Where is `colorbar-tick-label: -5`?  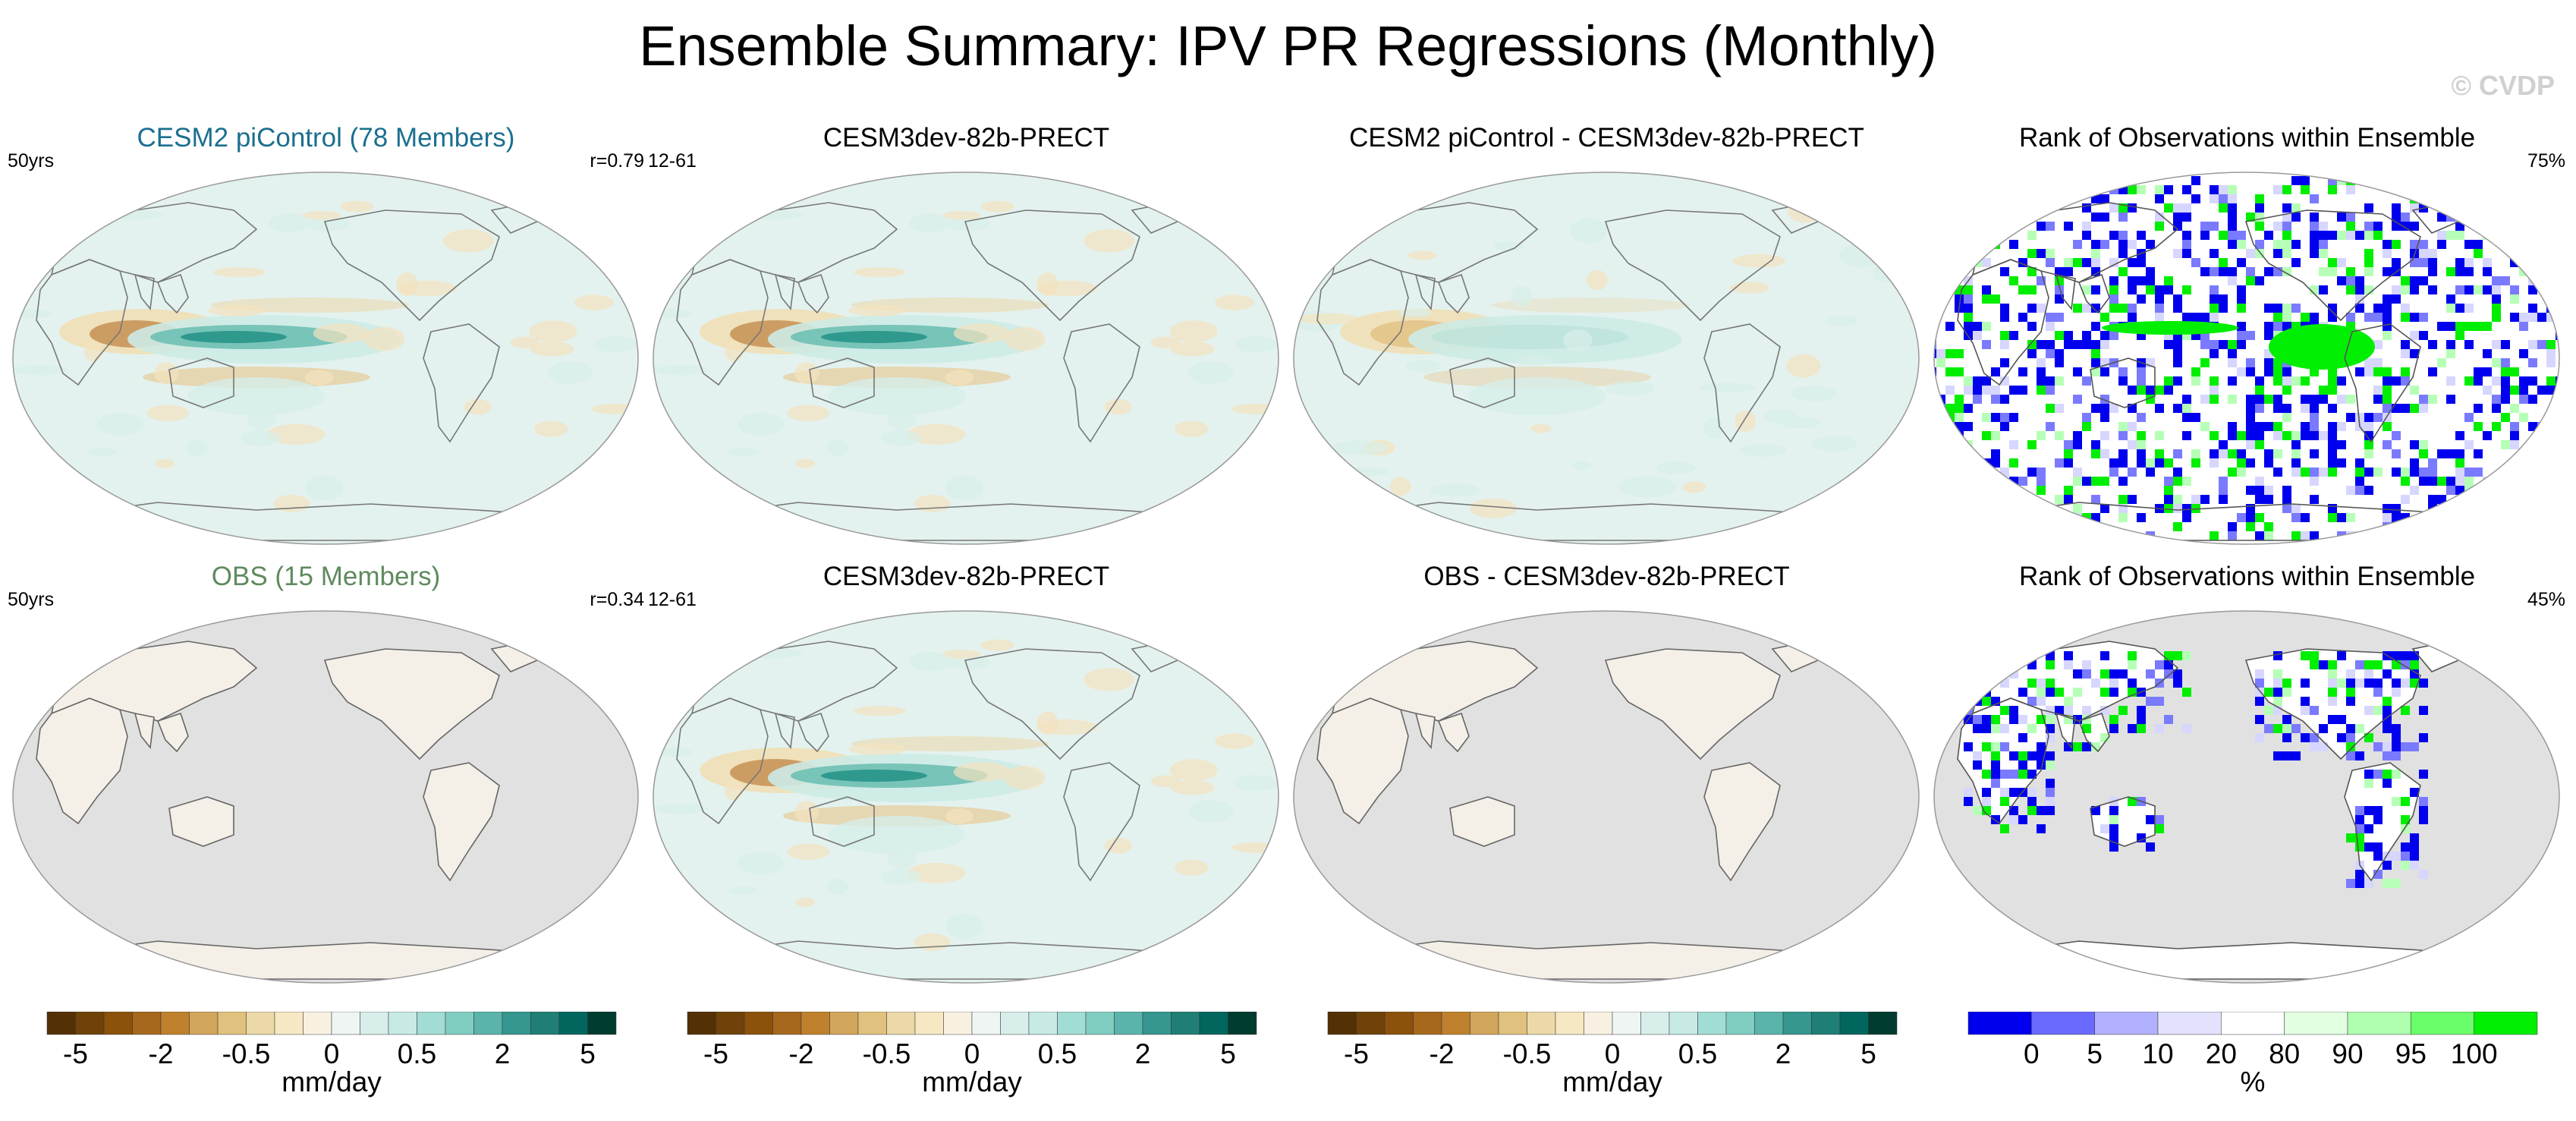 colorbar-tick-label: -5 is located at coordinates (75, 1053).